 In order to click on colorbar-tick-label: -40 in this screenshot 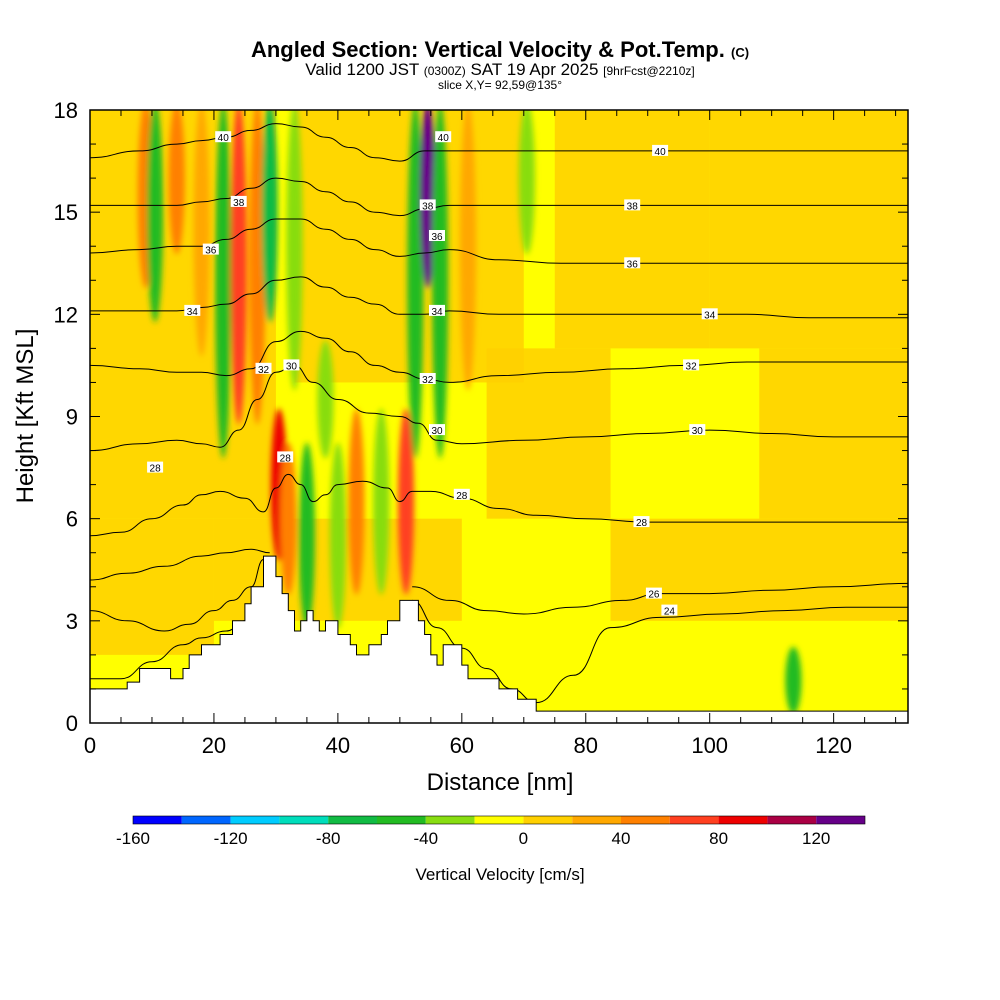, I will do `click(426, 838)`.